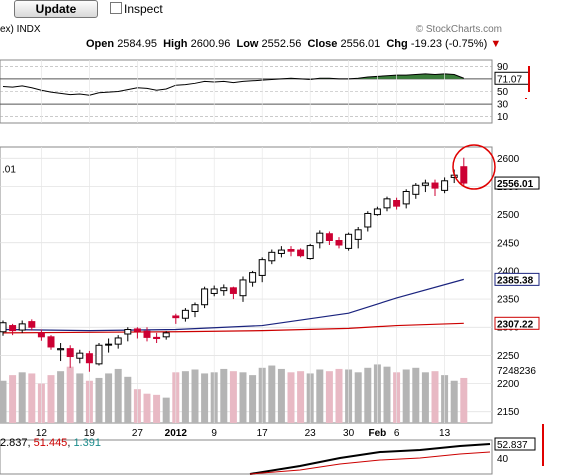  I want to click on ma50-last-tag, so click(517, 279).